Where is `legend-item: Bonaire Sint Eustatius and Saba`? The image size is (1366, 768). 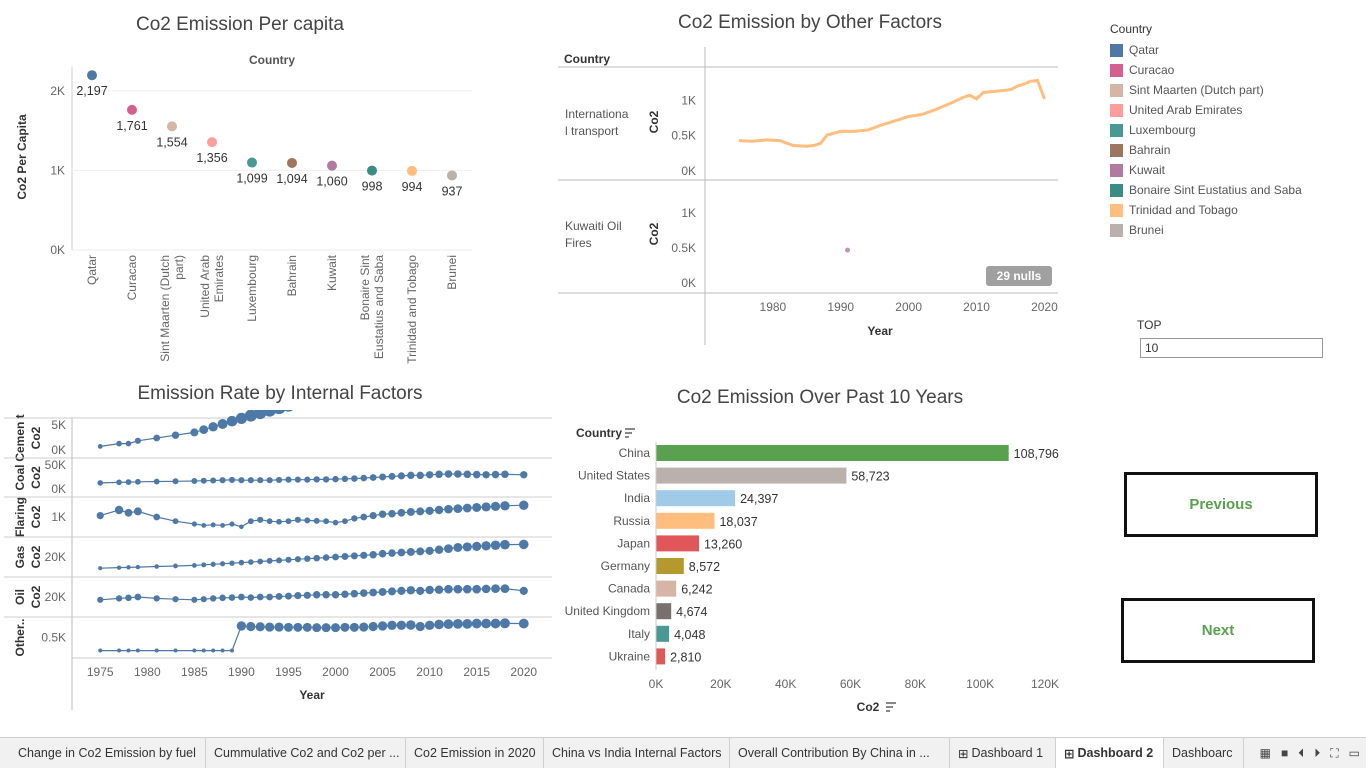
legend-item: Bonaire Sint Eustatius and Saba is located at coordinates (1235, 190).